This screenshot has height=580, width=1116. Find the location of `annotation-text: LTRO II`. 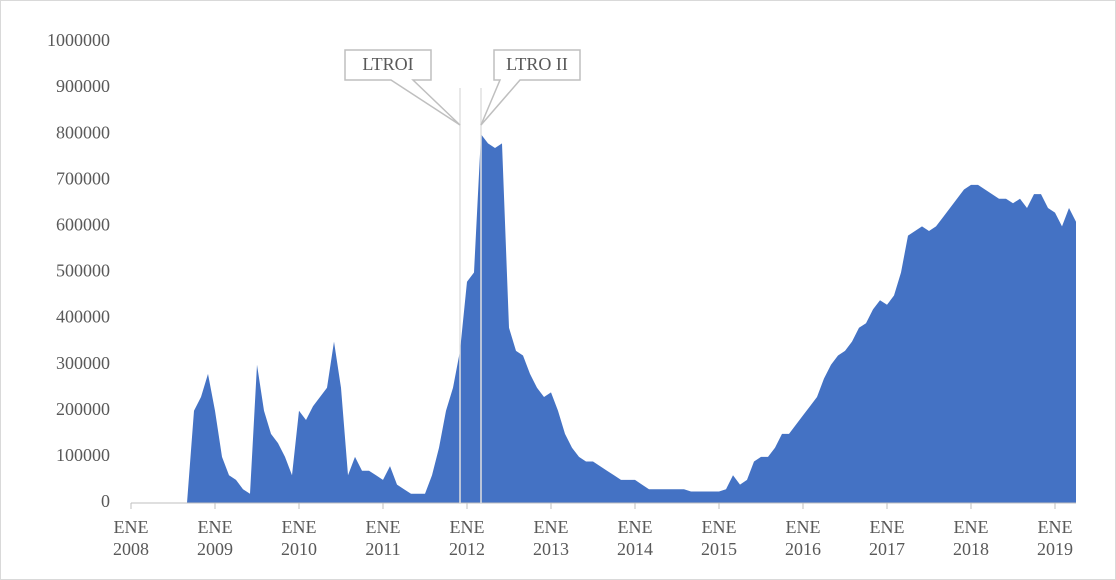

annotation-text: LTRO II is located at coordinates (537, 64).